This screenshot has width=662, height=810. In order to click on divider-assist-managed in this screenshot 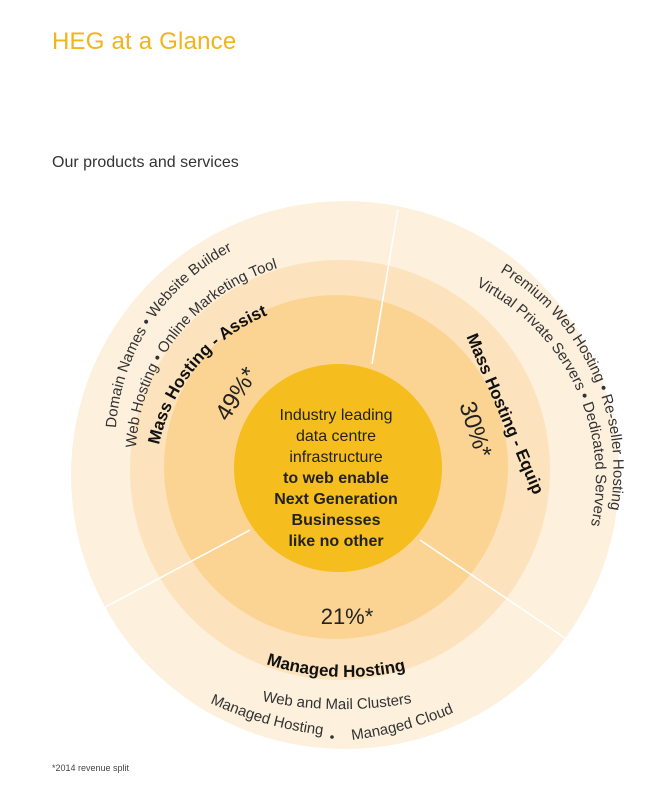, I will do `click(173, 571)`.